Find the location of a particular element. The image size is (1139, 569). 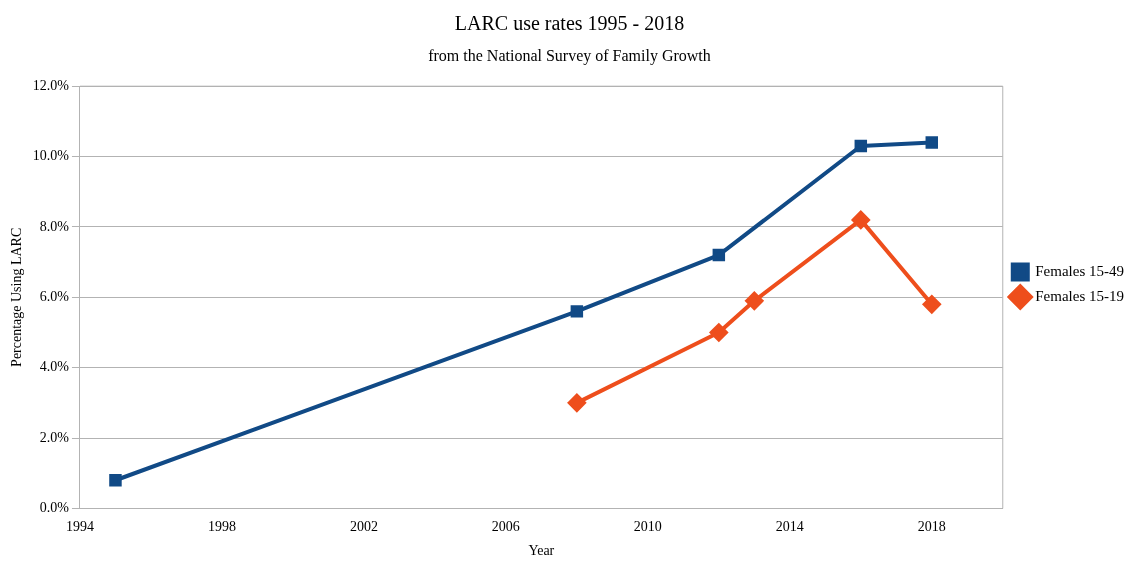

x-tick-label: 2006 is located at coordinates (505, 527).